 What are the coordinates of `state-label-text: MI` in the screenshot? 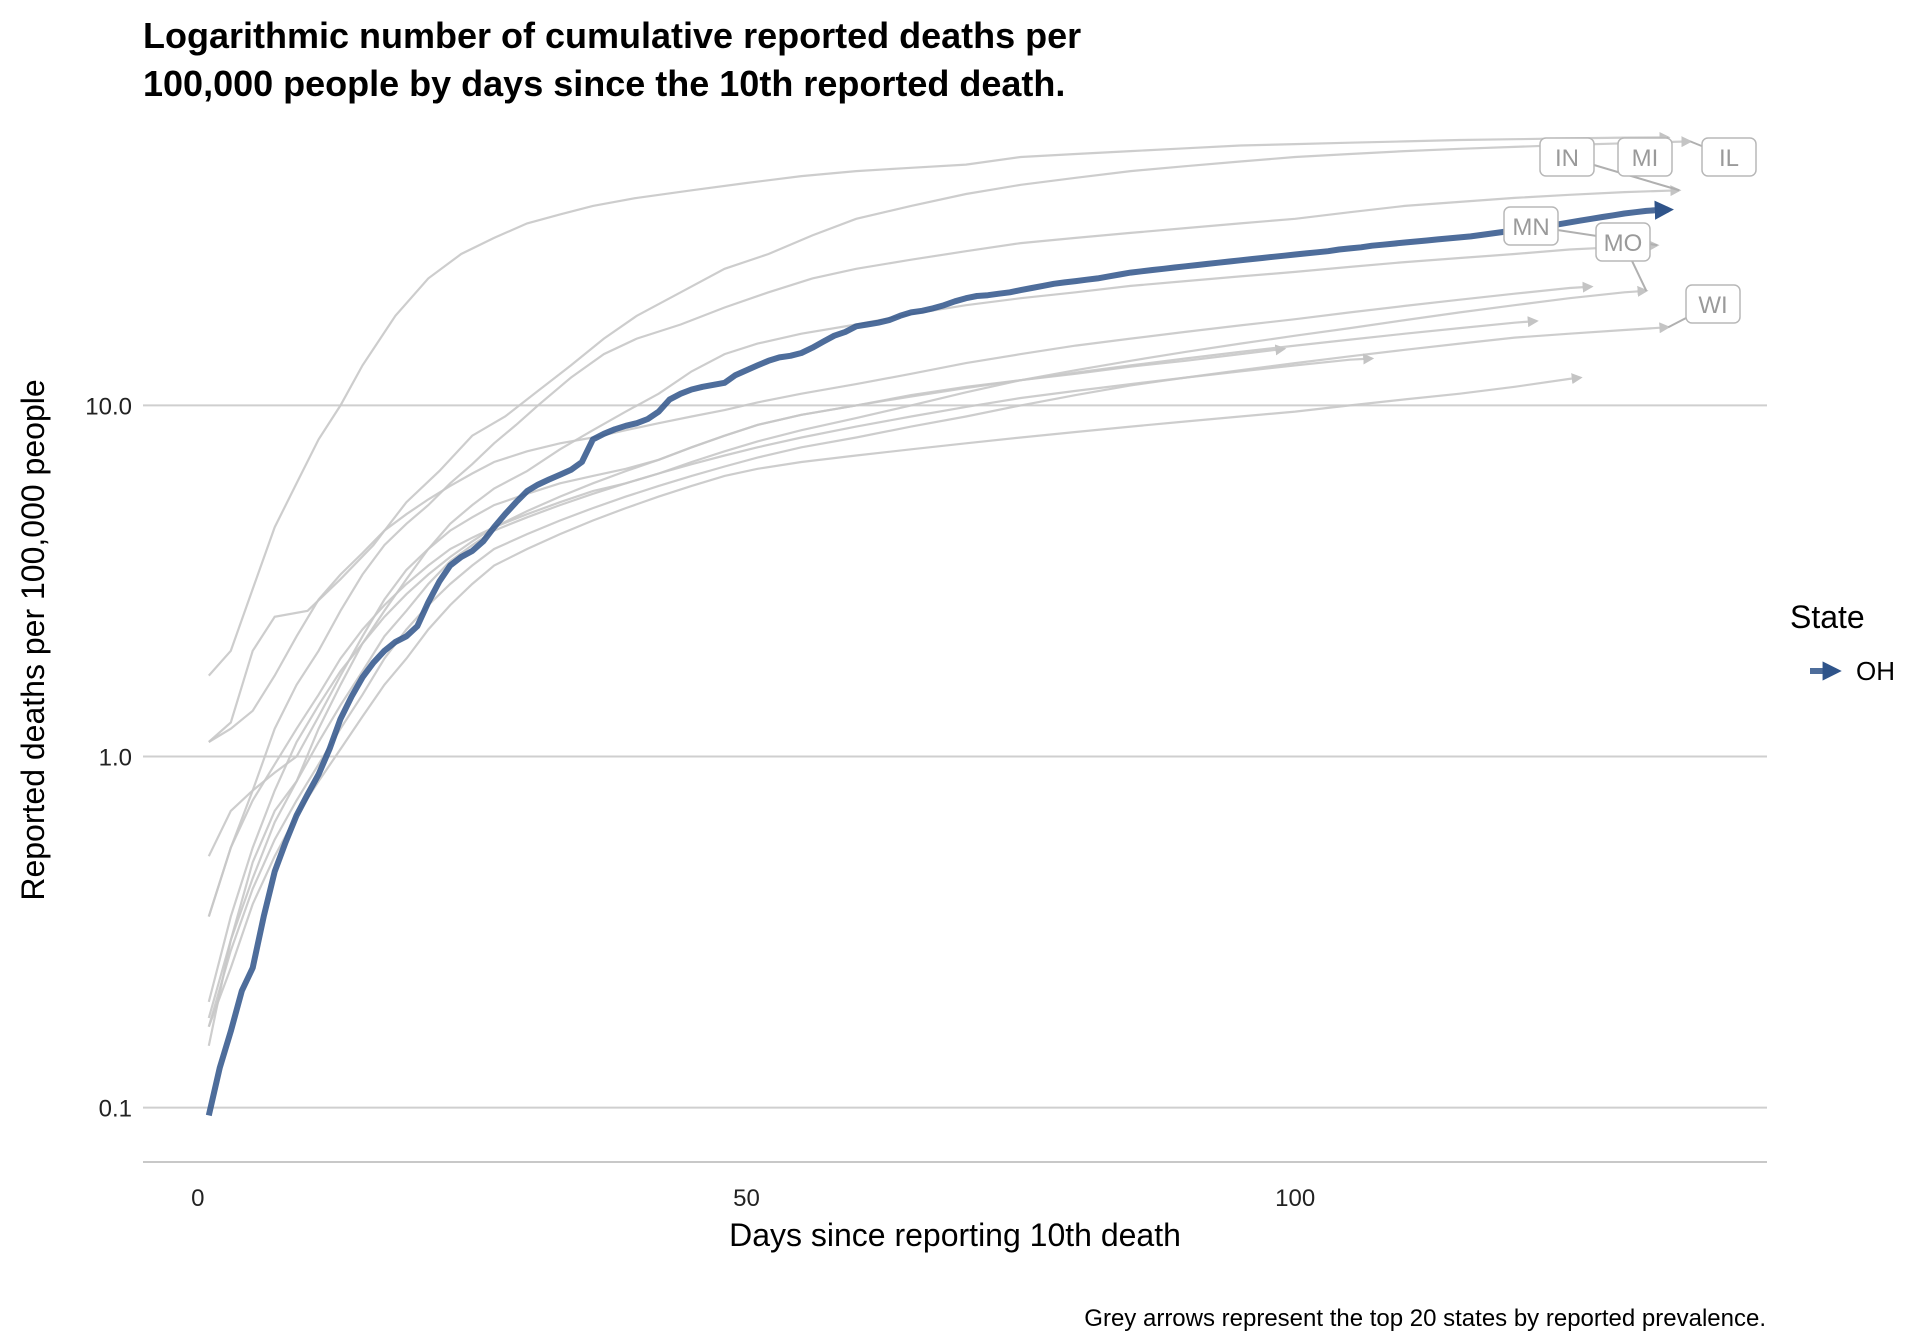 It's located at (1645, 158).